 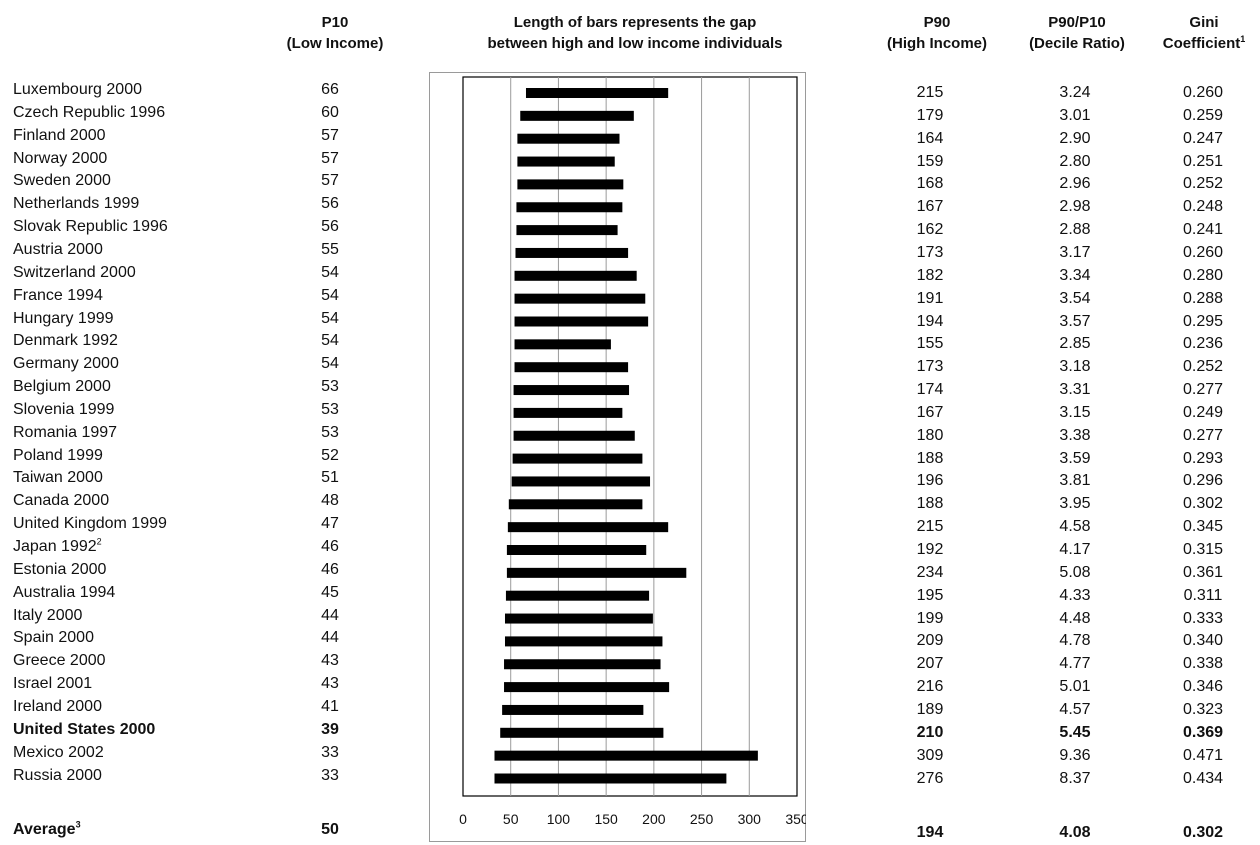 What do you see at coordinates (90, 524) in the screenshot?
I see `country-name: United Kingdom 1999` at bounding box center [90, 524].